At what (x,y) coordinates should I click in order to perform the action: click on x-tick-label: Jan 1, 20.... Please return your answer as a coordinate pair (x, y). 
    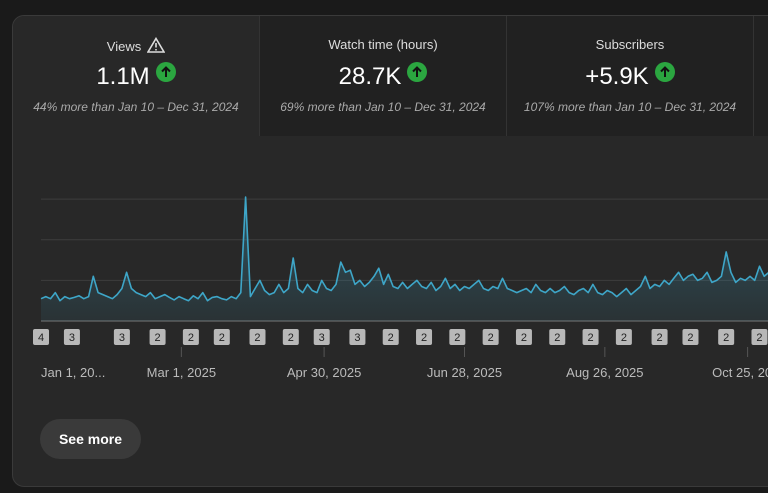
    Looking at the image, I should click on (73, 372).